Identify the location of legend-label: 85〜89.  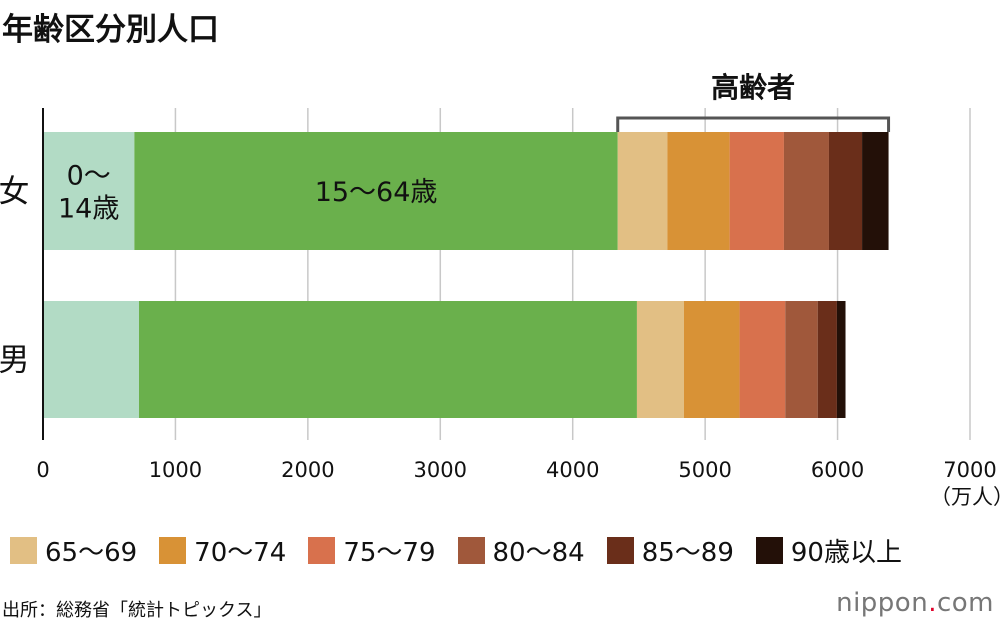
(687, 553).